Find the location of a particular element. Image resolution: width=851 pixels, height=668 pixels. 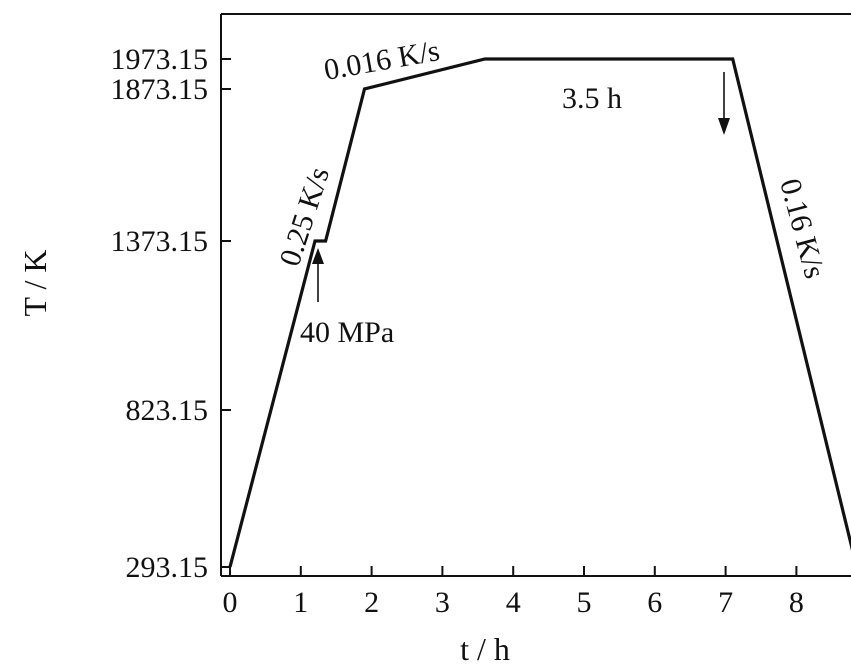

y-axis-title: T / K is located at coordinates (35, 283).